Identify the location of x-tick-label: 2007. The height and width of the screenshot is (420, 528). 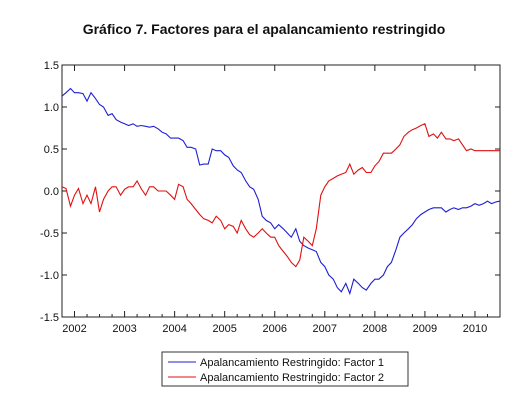
(325, 329).